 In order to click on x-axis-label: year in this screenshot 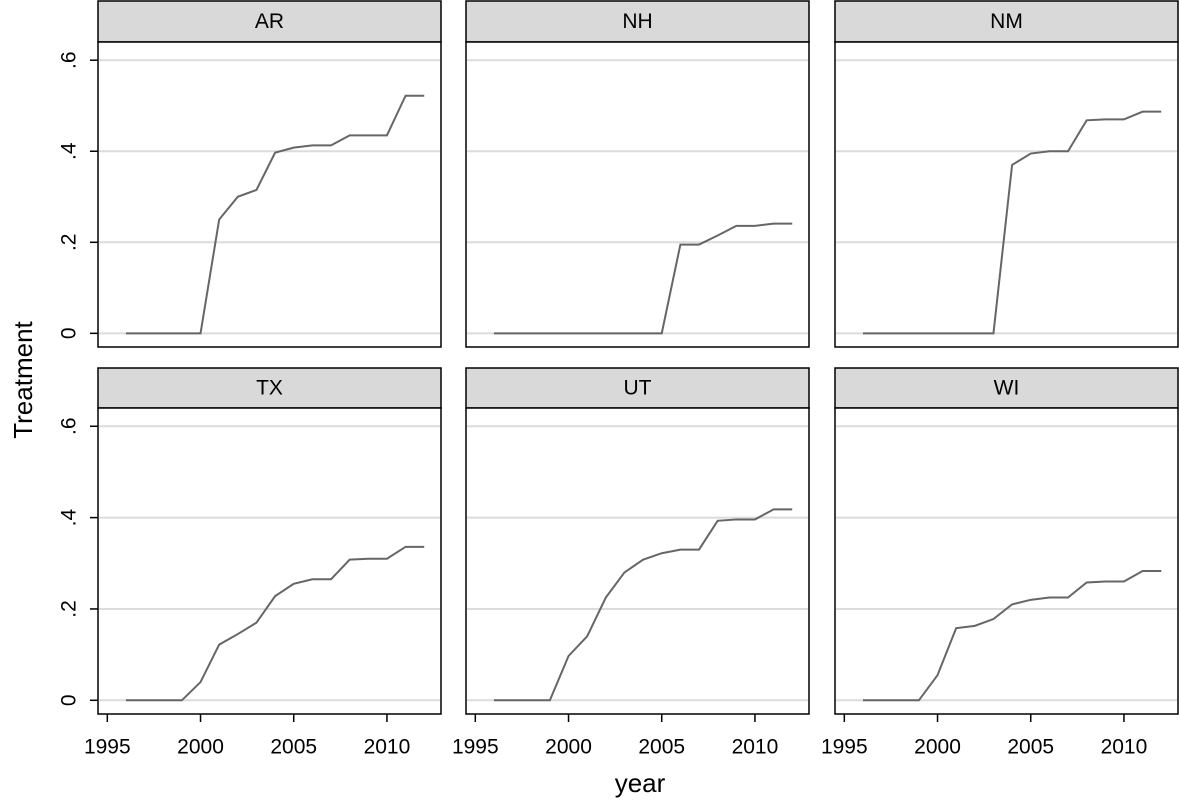, I will do `click(640, 783)`.